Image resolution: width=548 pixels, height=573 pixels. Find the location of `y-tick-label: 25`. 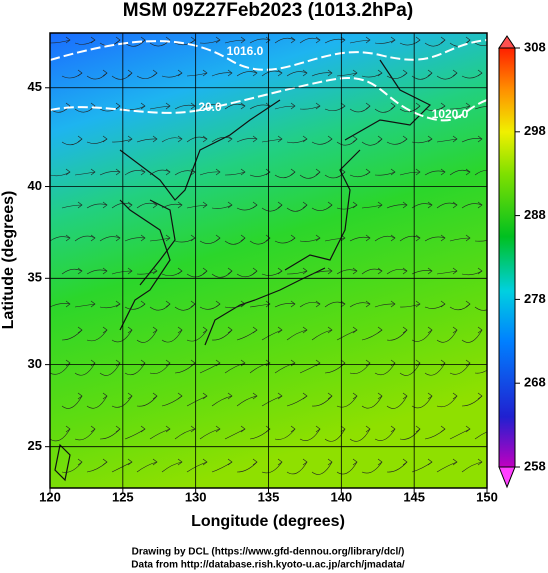

y-tick-label: 25 is located at coordinates (35, 445).